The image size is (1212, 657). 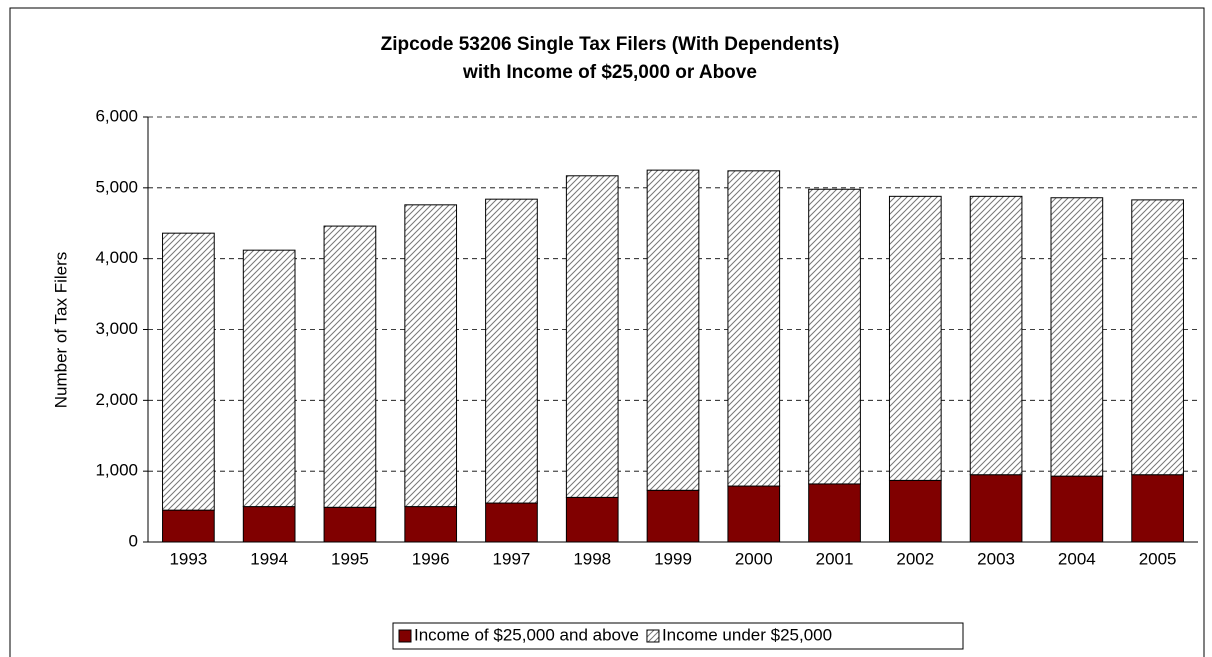 What do you see at coordinates (116, 186) in the screenshot?
I see `y-tick-label: 5,000` at bounding box center [116, 186].